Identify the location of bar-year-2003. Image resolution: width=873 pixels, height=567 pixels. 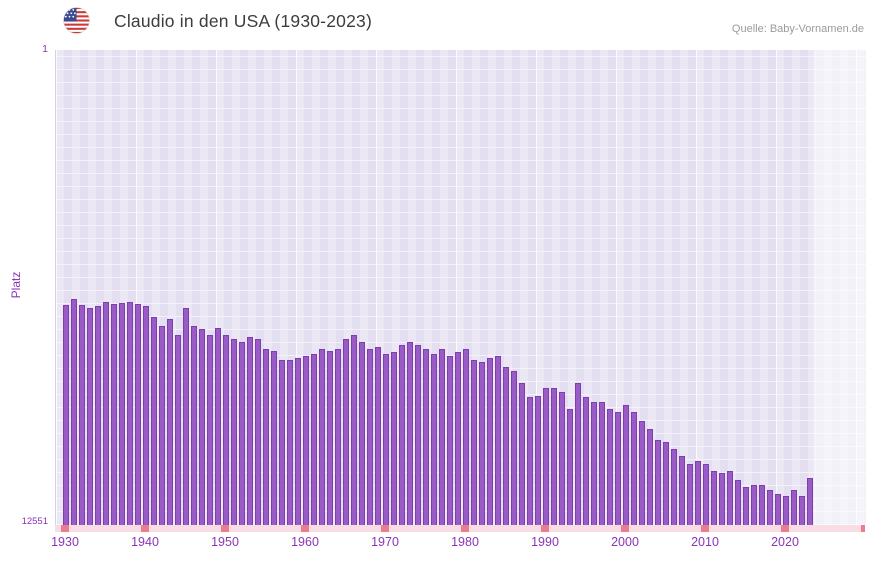
(650, 476).